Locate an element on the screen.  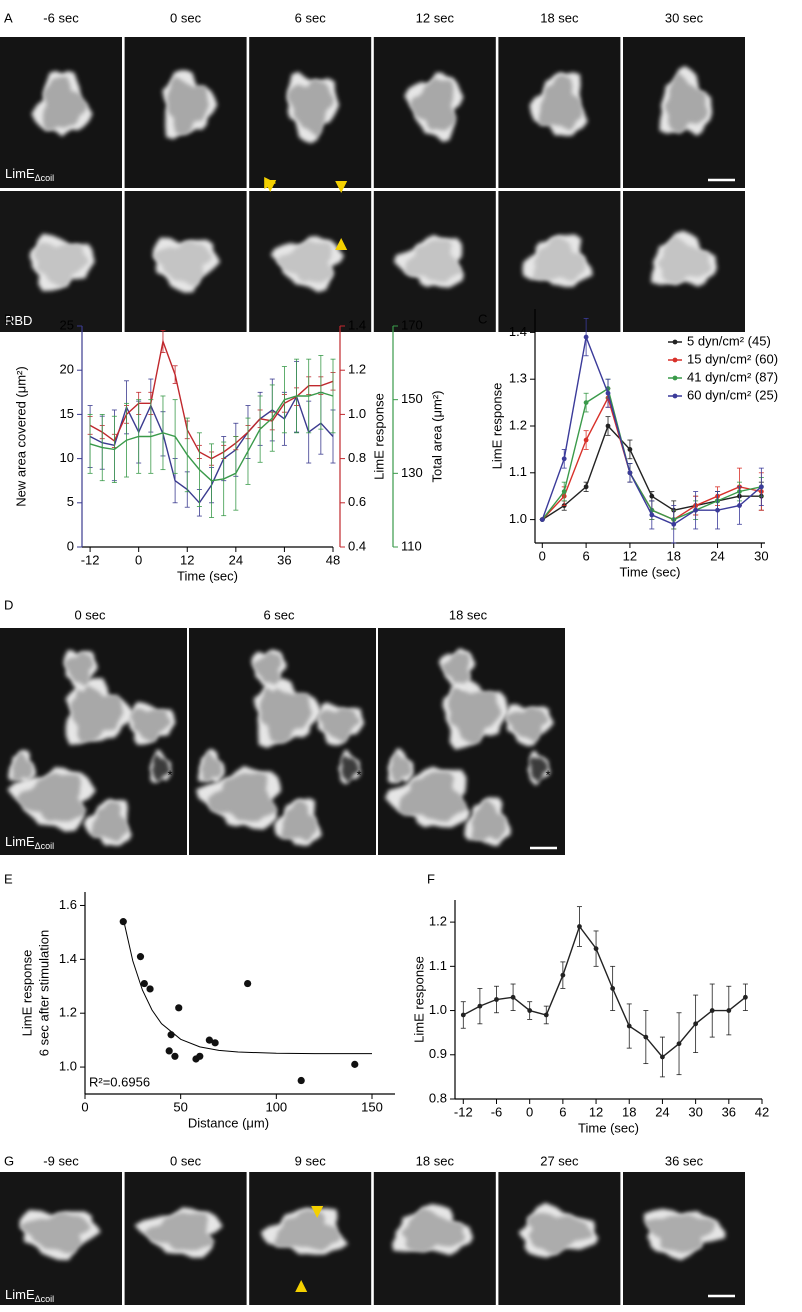
channel-label: LimEΔcoil is located at coordinates (29, 174).